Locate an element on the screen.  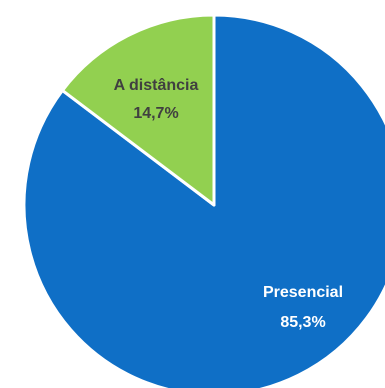
slice-value-label: 85,3% is located at coordinates (302, 322).